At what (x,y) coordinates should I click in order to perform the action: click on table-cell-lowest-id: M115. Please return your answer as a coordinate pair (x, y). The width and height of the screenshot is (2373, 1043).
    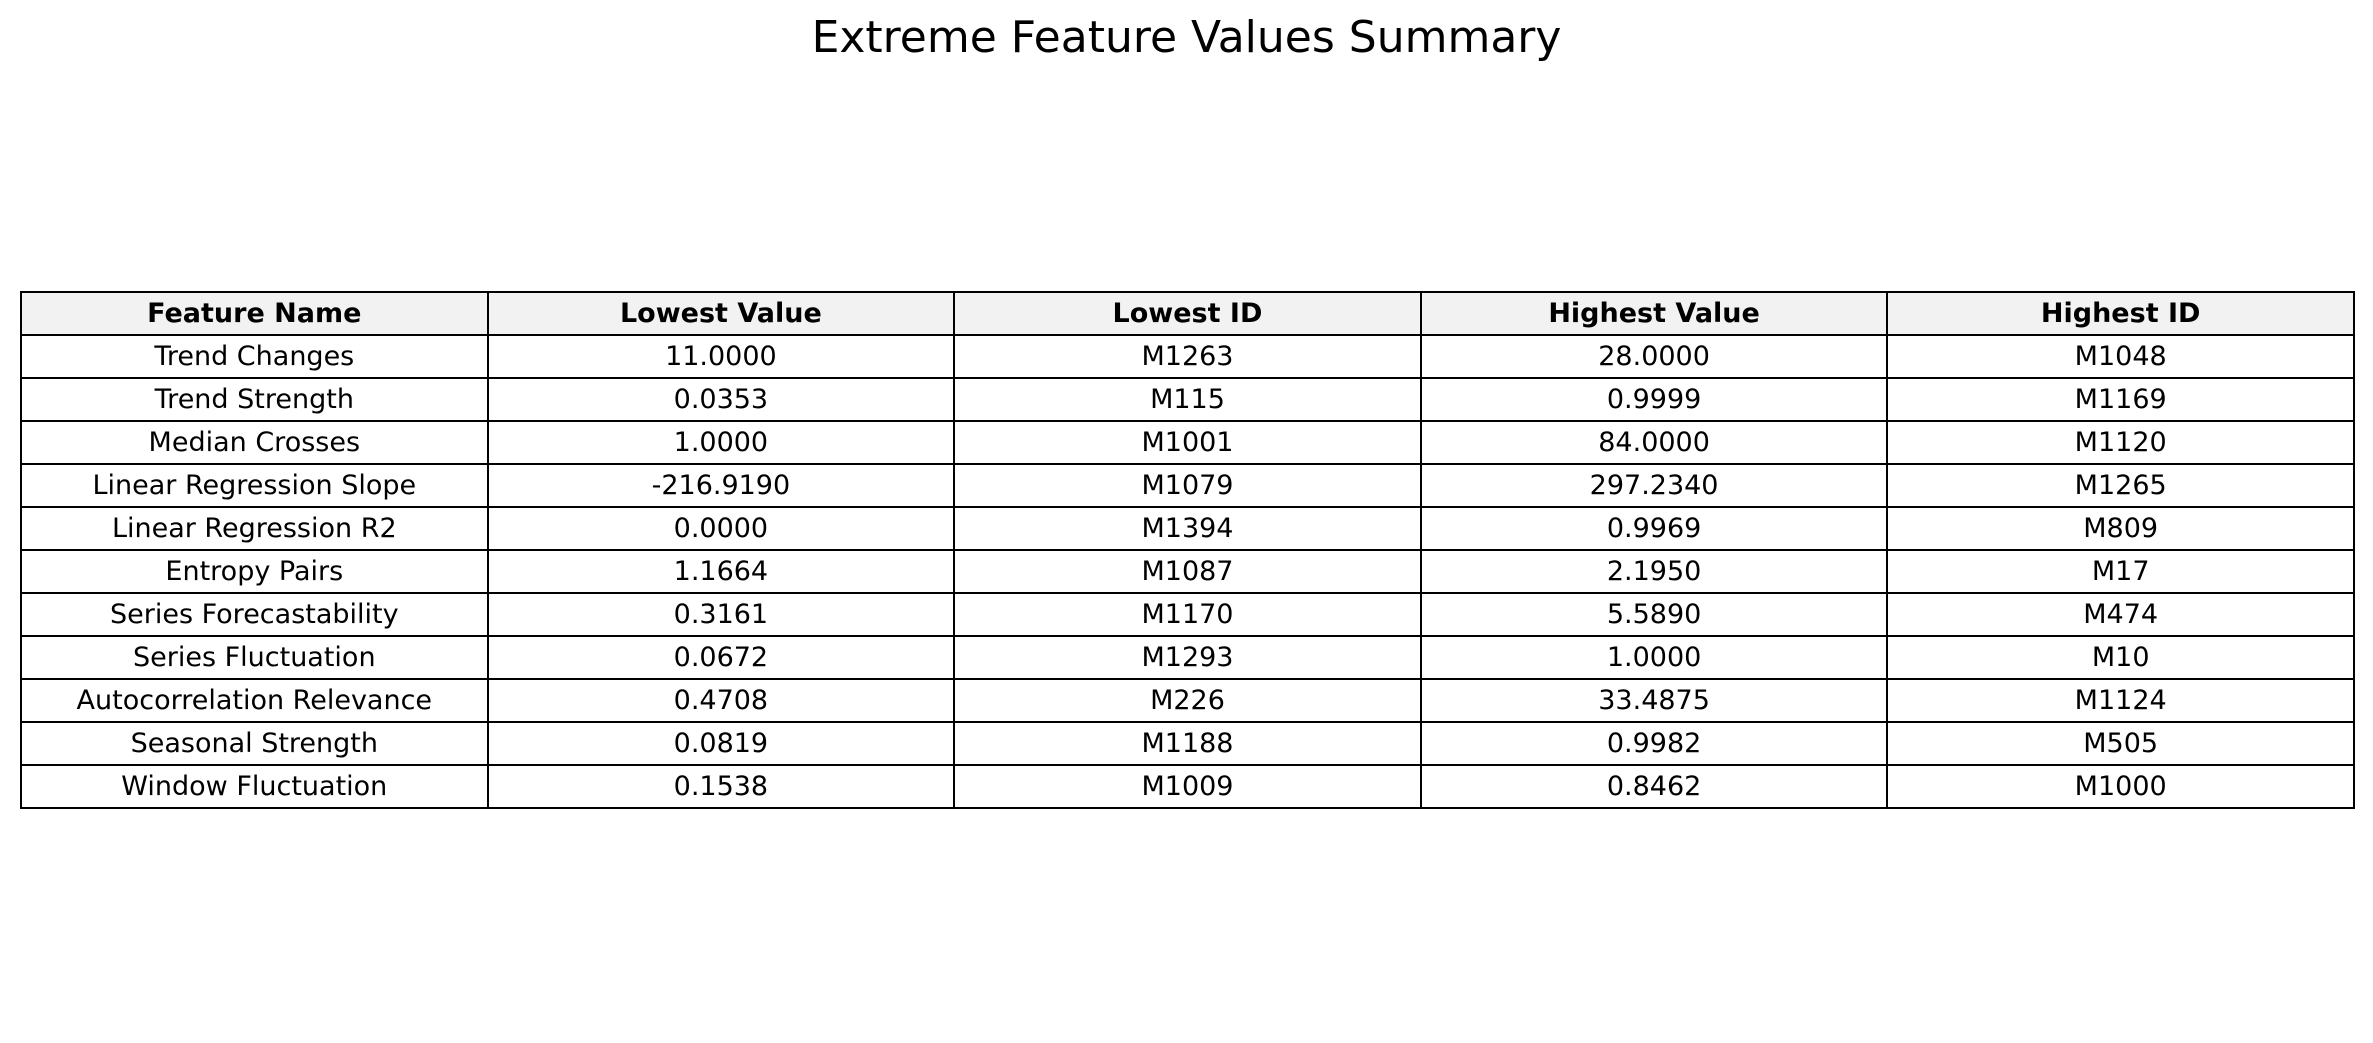
    Looking at the image, I should click on (1187, 399).